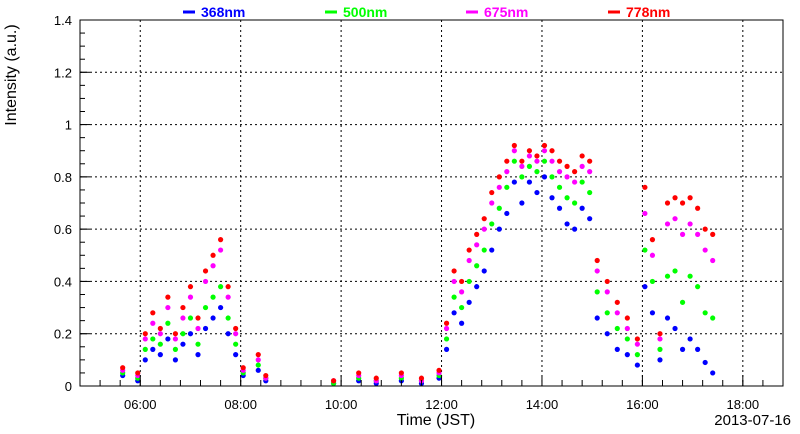 Image resolution: width=800 pixels, height=434 pixels. What do you see at coordinates (426, 12) in the screenshot?
I see `legend: 368nm 500nm 675nm 778nm` at bounding box center [426, 12].